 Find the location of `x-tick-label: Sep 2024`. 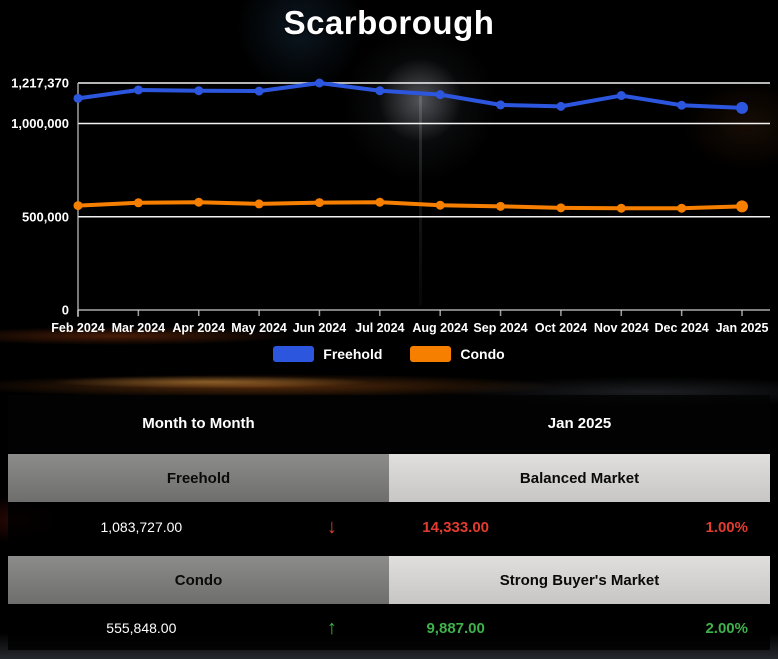

x-tick-label: Sep 2024 is located at coordinates (500, 328).